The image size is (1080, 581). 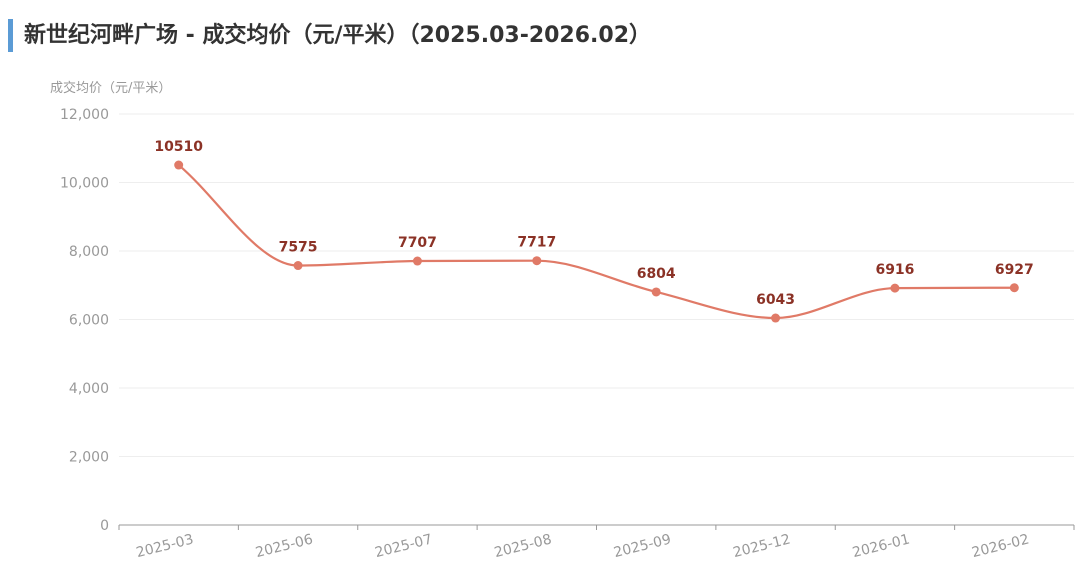 I want to click on x-tick-label: 2025-03, so click(x=165, y=546).